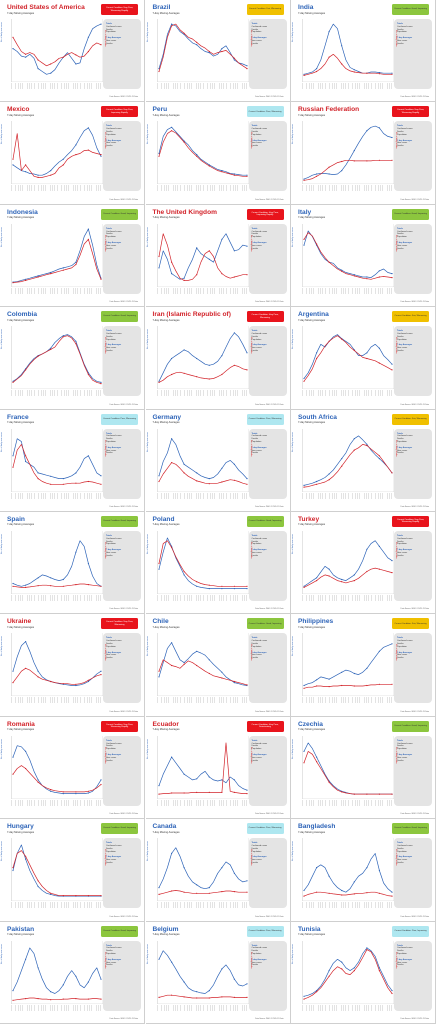  What do you see at coordinates (119, 624) in the screenshot?
I see `condition-badge: Current Condition: Very Poor, Worsening` at bounding box center [119, 624].